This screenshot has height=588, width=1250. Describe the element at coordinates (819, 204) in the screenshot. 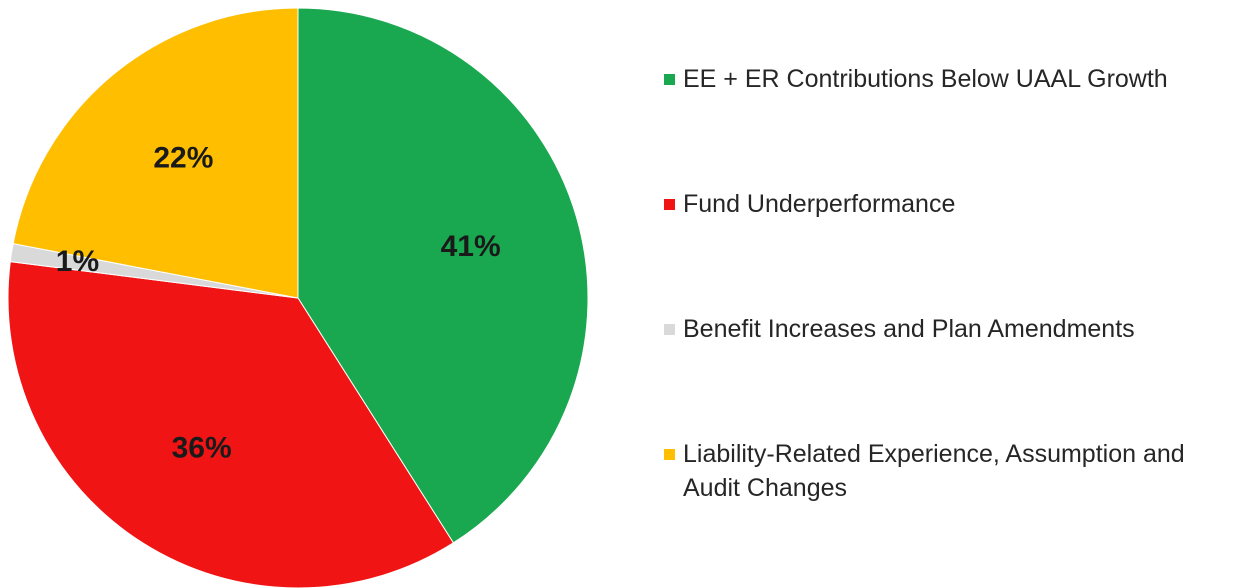

I see `legend-label: Fund Underperformance` at that location.